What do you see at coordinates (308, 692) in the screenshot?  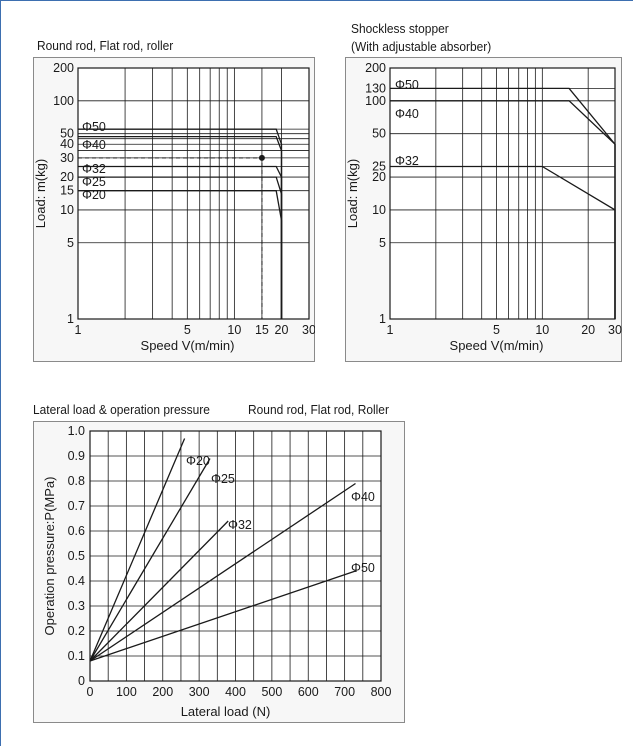 I see `chart3-xtick-label: 600` at bounding box center [308, 692].